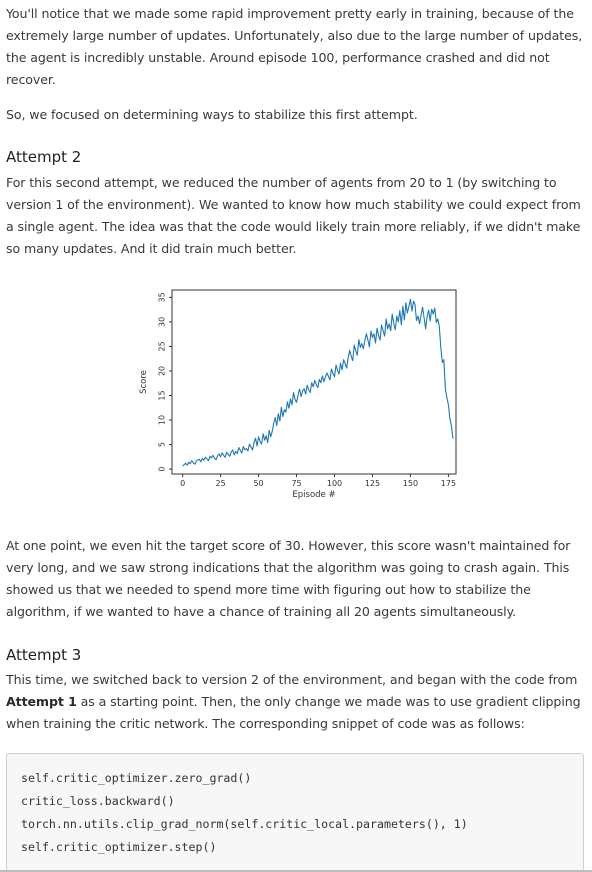 The width and height of the screenshot is (592, 872). What do you see at coordinates (162, 469) in the screenshot?
I see `y-tick-label: 0` at bounding box center [162, 469].